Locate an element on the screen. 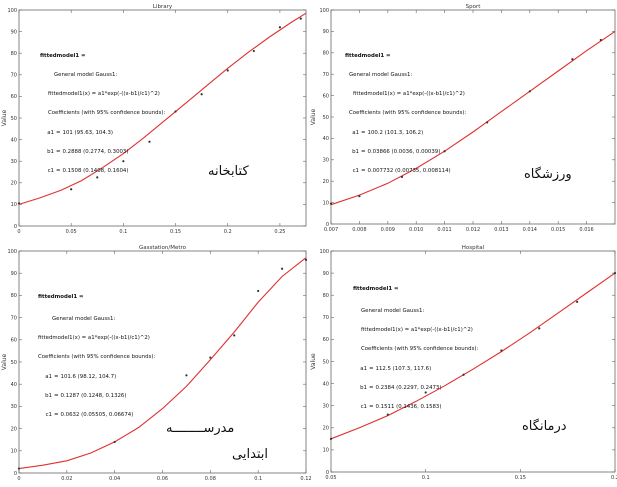 The height and width of the screenshot is (487, 617). x-tick-label: 0.06 is located at coordinates (162, 479).